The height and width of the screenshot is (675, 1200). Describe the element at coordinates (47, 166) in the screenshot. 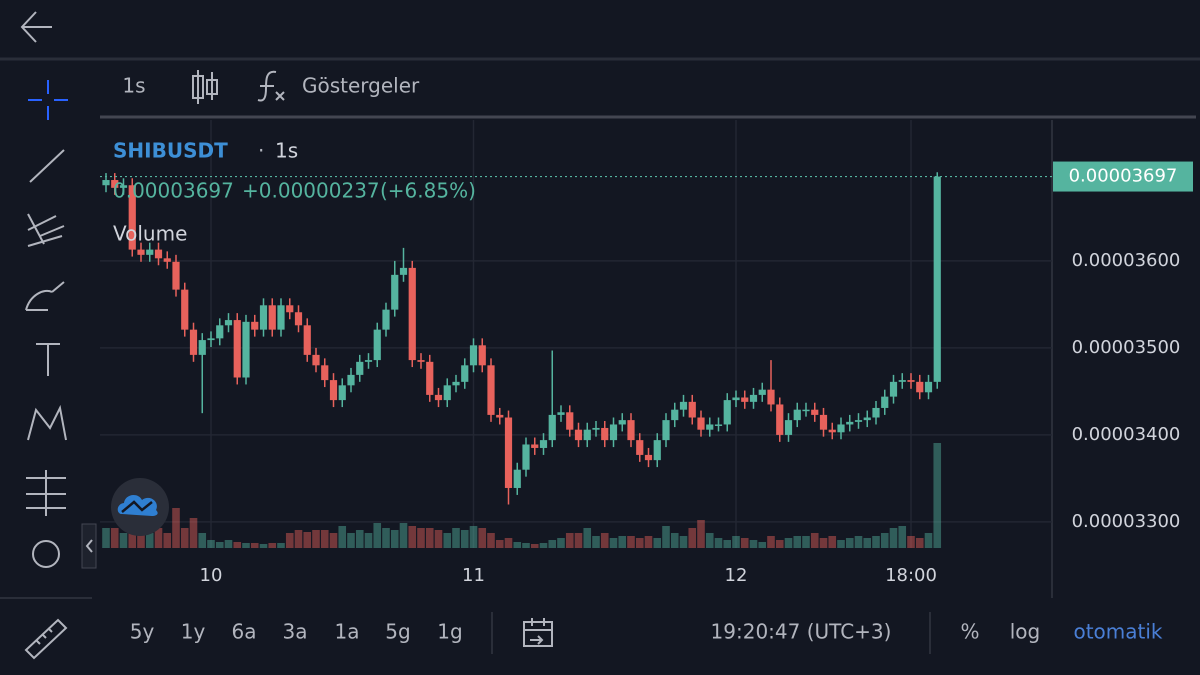

I see `trend-line-tool` at that location.